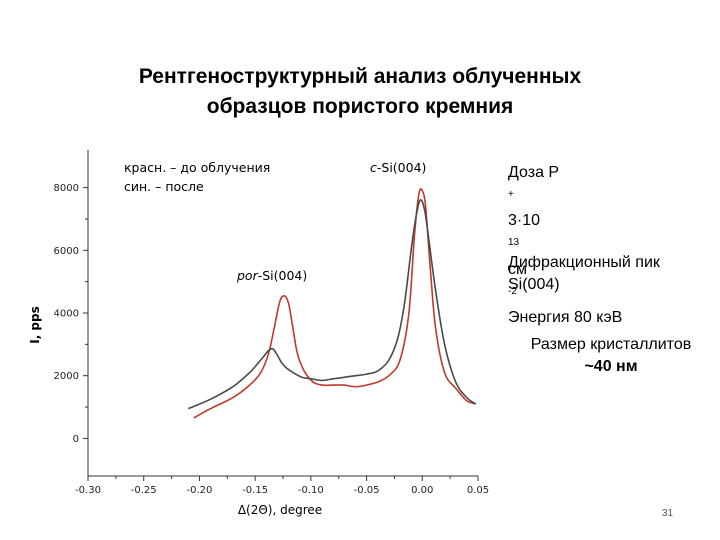 This screenshot has height=540, width=720. What do you see at coordinates (584, 274) in the screenshot?
I see `diffraction-note: Дифракционный пик Si(004)` at bounding box center [584, 274].